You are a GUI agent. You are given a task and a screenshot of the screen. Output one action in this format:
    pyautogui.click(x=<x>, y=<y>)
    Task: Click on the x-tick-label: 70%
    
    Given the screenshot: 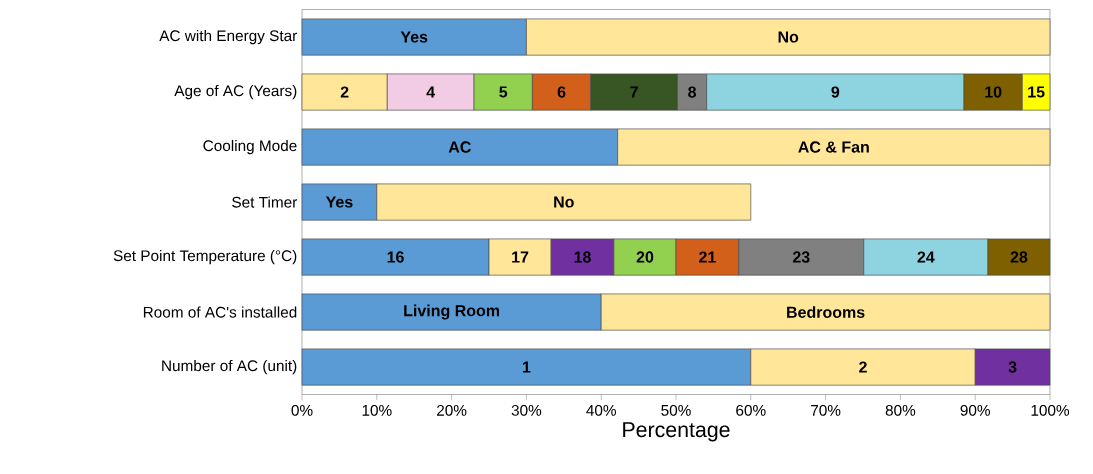 What is the action you would take?
    pyautogui.click(x=826, y=410)
    